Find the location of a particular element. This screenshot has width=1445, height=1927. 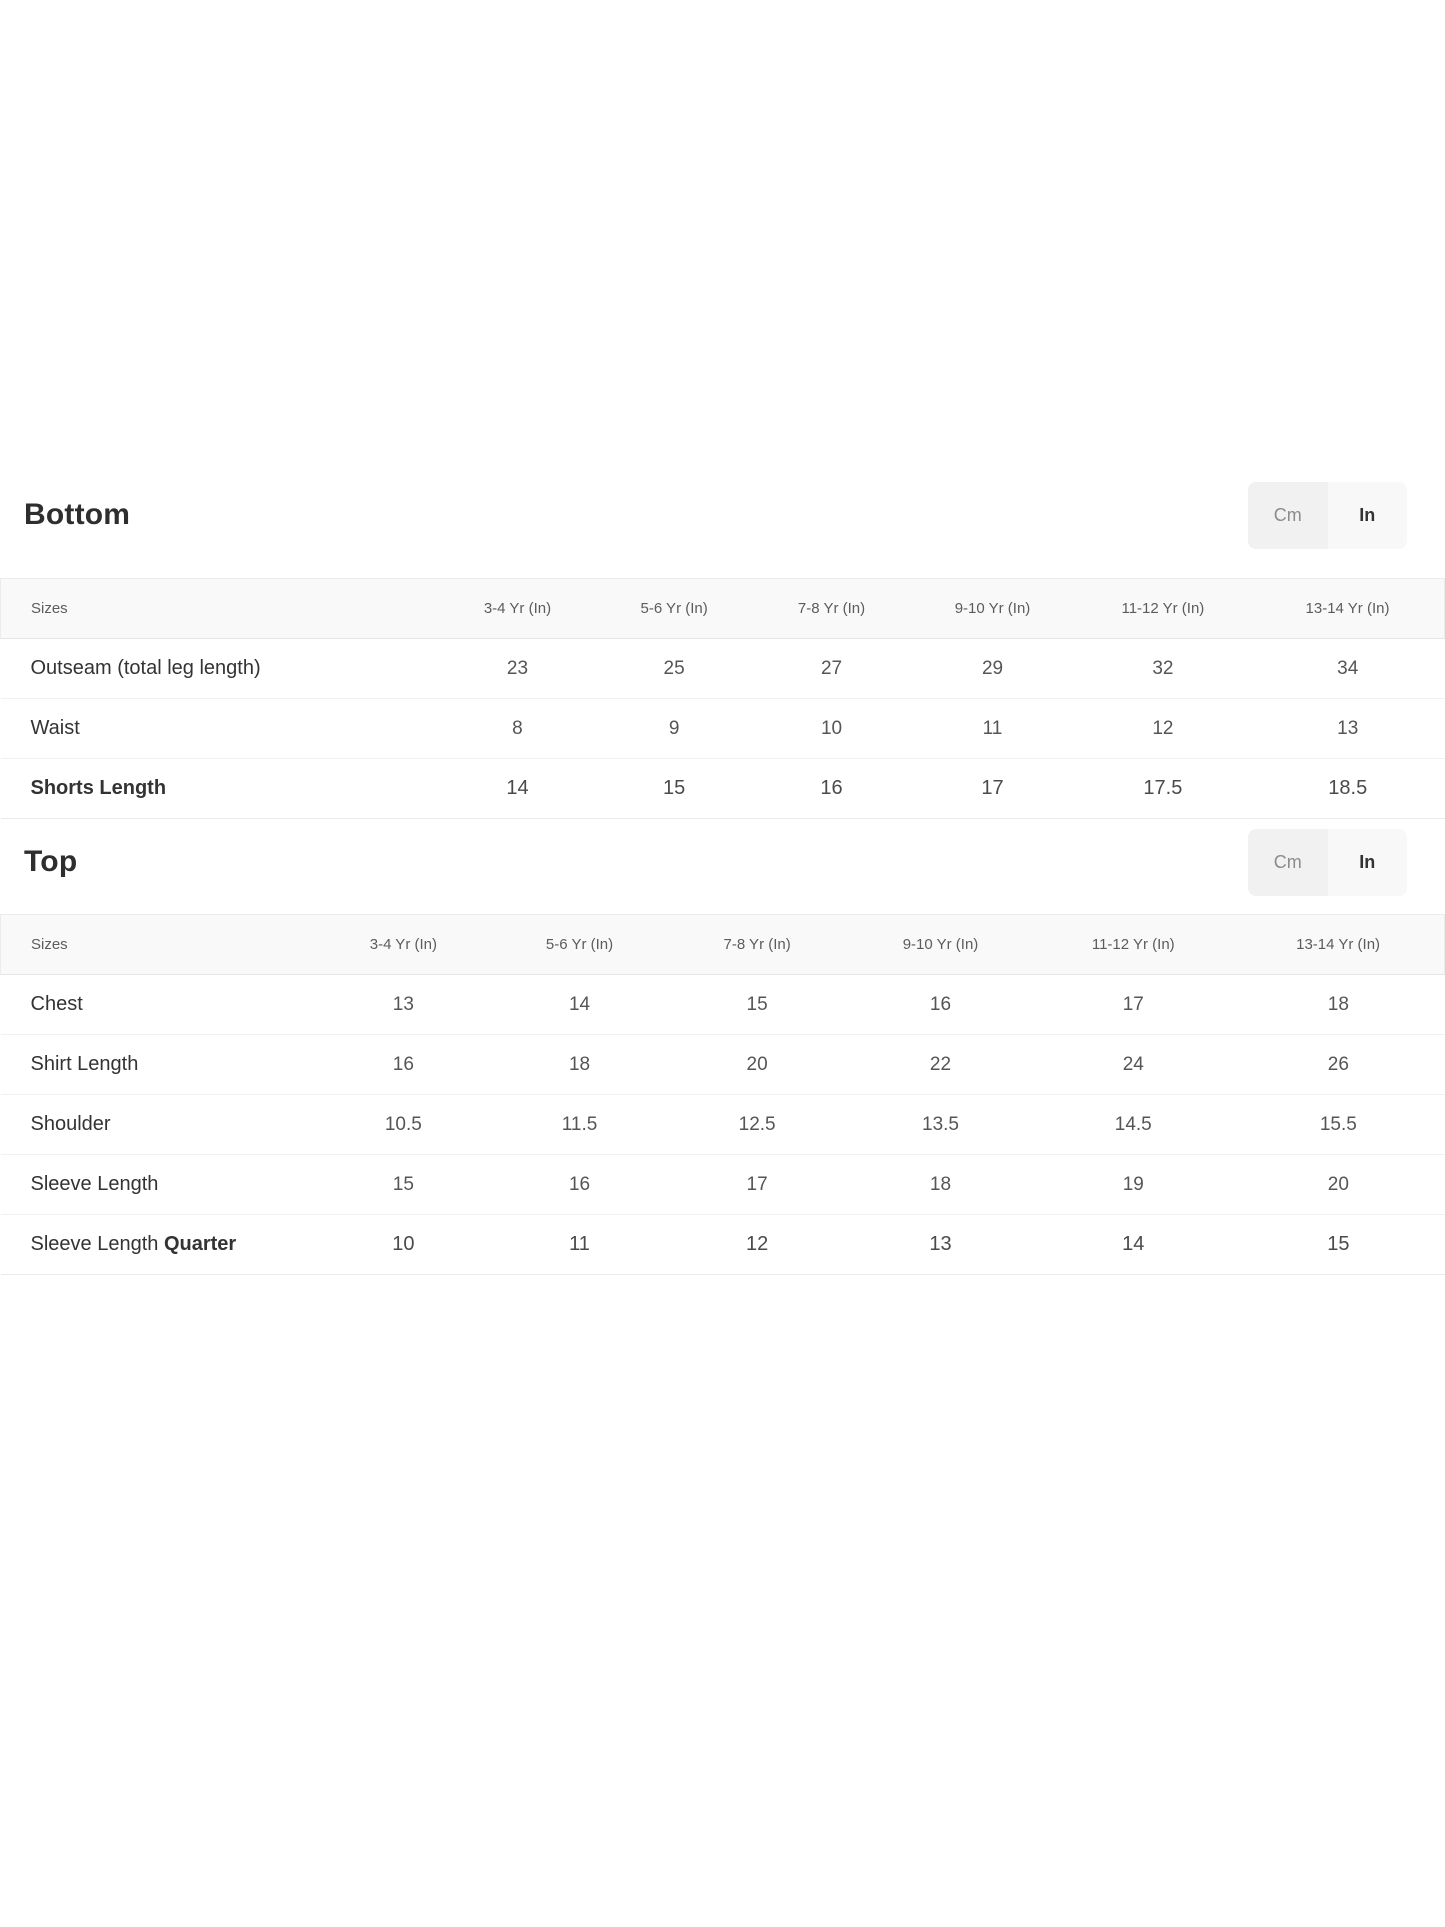

cell-value: 12.5 is located at coordinates (757, 1124).